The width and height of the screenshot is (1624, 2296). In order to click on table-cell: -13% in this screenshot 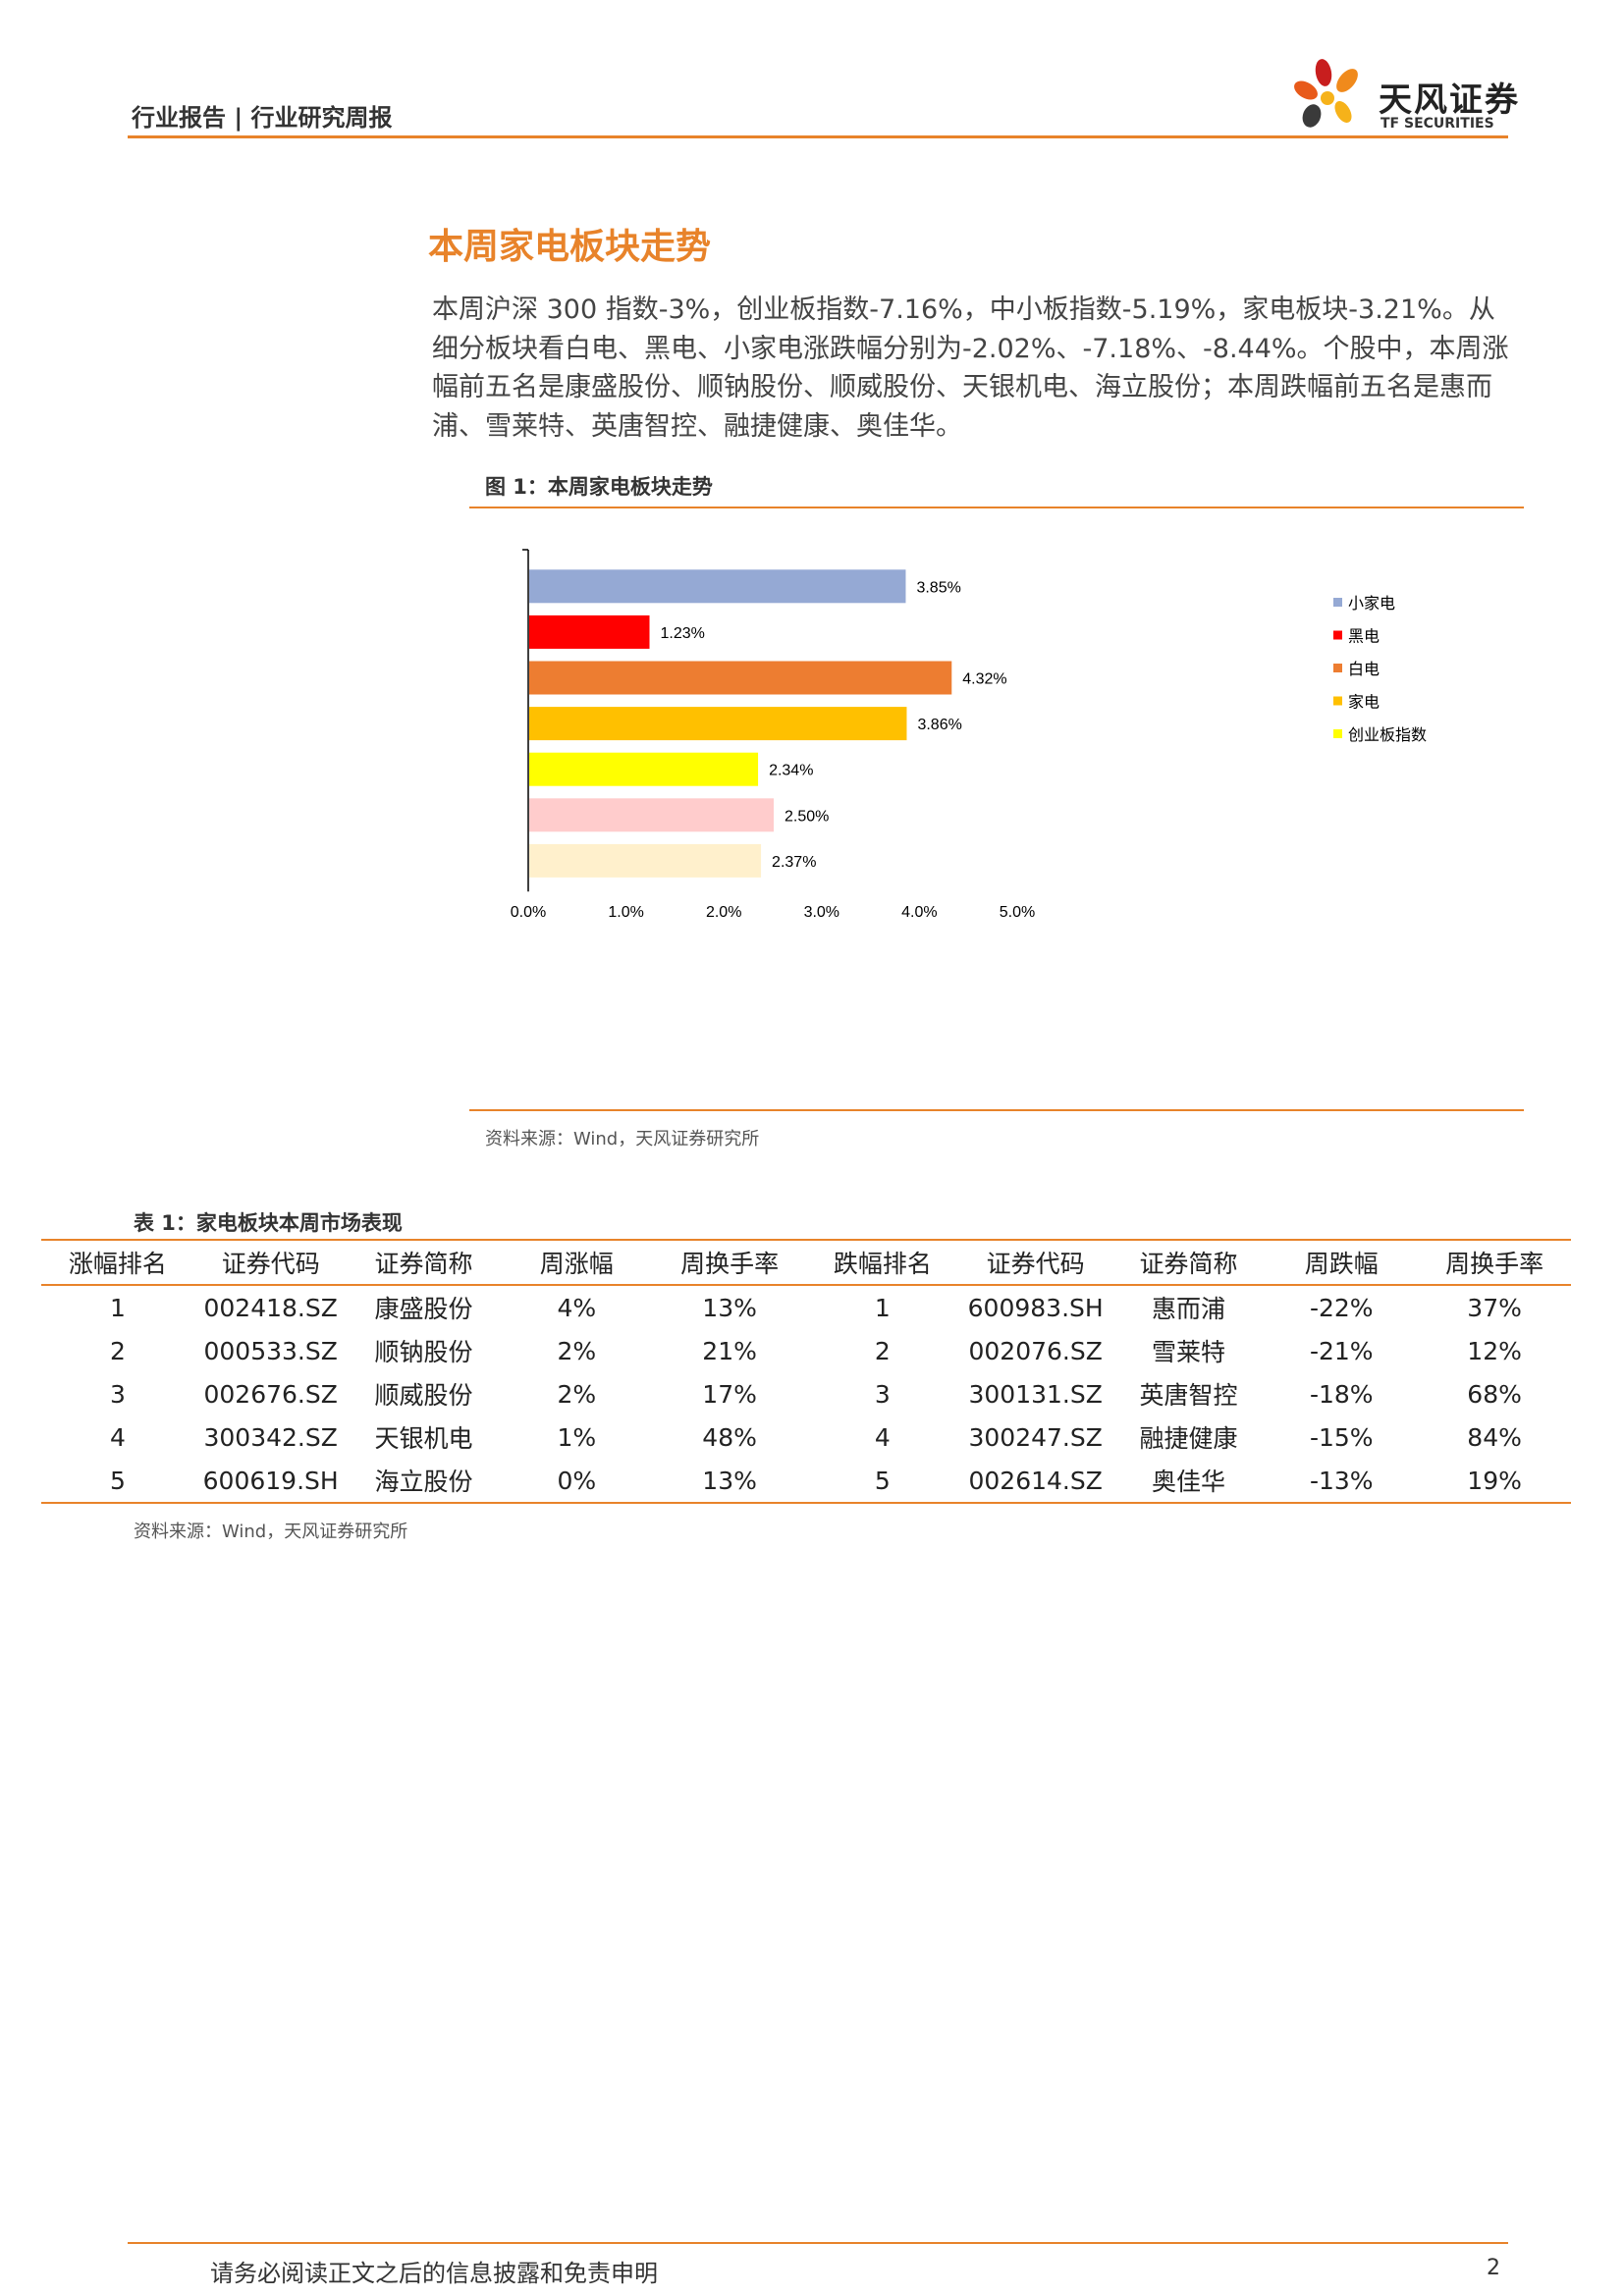, I will do `click(1342, 1481)`.